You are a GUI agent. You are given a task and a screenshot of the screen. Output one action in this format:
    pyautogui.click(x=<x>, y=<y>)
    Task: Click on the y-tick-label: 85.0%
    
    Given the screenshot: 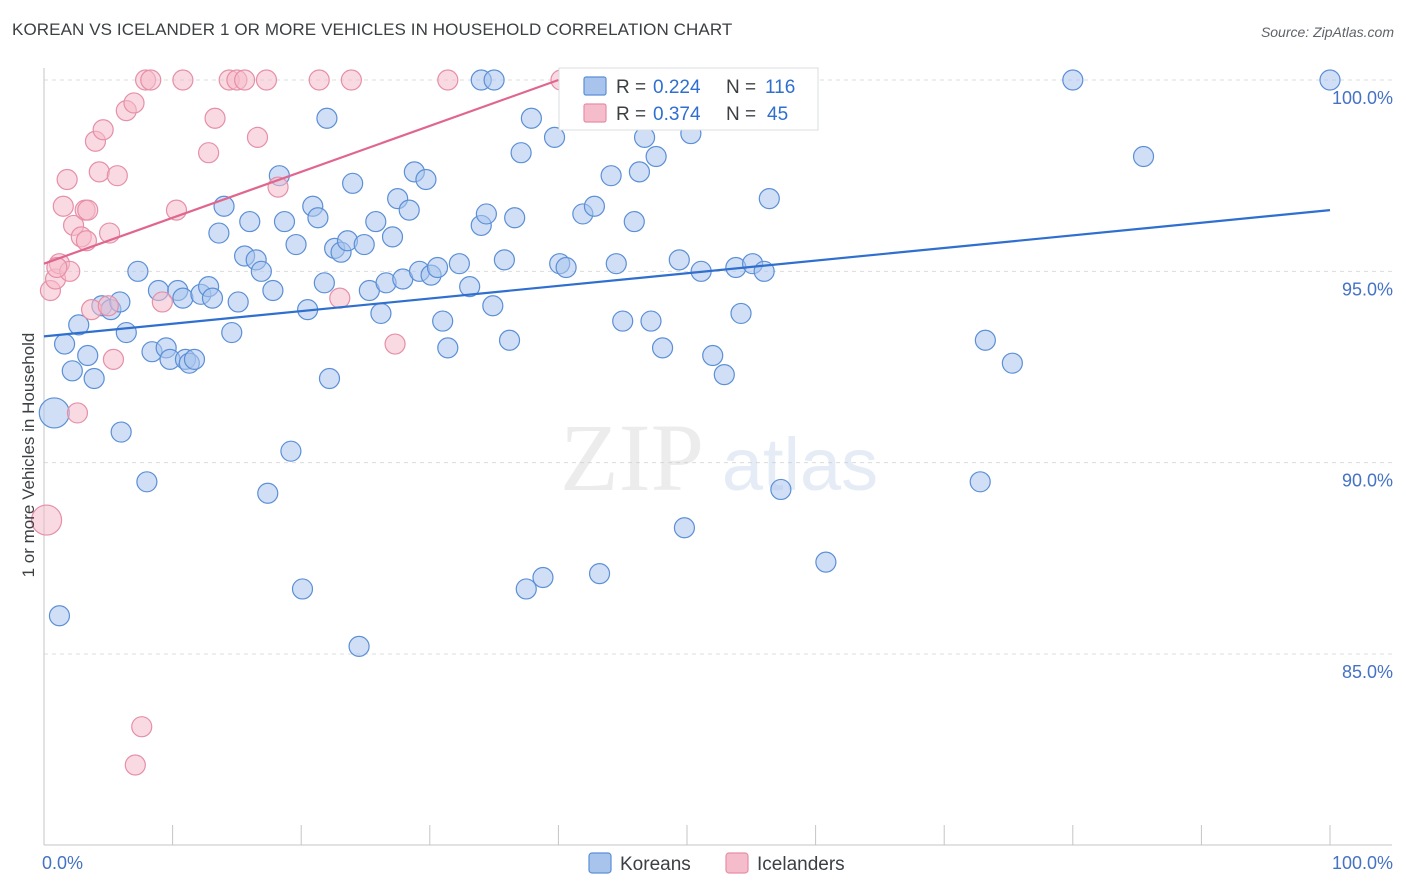 What is the action you would take?
    pyautogui.click(x=1367, y=672)
    